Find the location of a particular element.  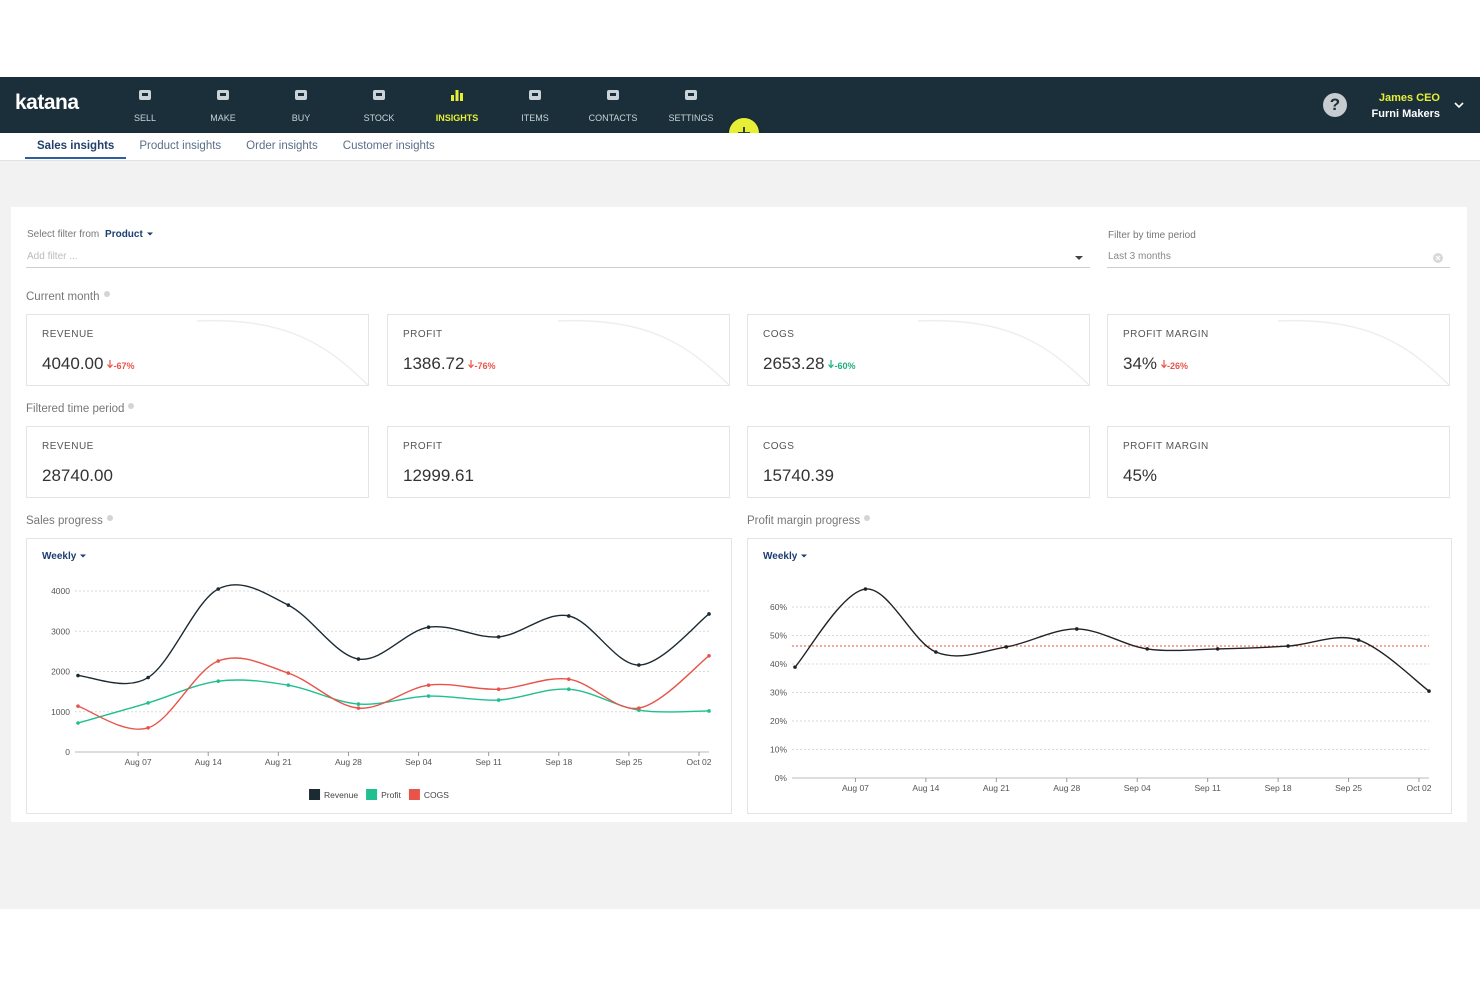

value-text: 2653.28 is located at coordinates (794, 363).